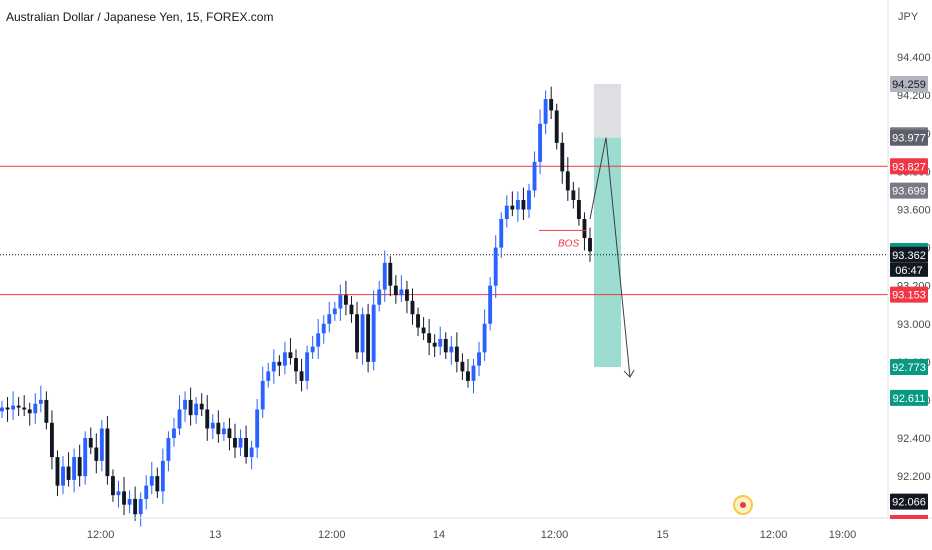 This screenshot has height=550, width=932. What do you see at coordinates (607, 252) in the screenshot?
I see `take-profit-zone` at bounding box center [607, 252].